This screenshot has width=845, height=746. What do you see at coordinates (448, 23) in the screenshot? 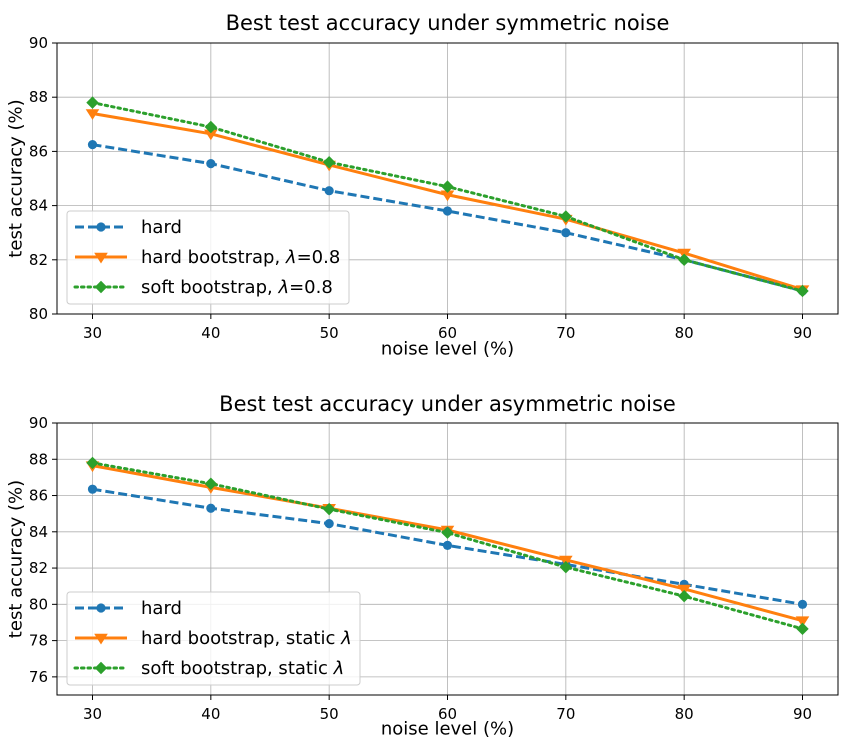
I see `chart-title: Best test accuracy under symmetric noise` at bounding box center [448, 23].